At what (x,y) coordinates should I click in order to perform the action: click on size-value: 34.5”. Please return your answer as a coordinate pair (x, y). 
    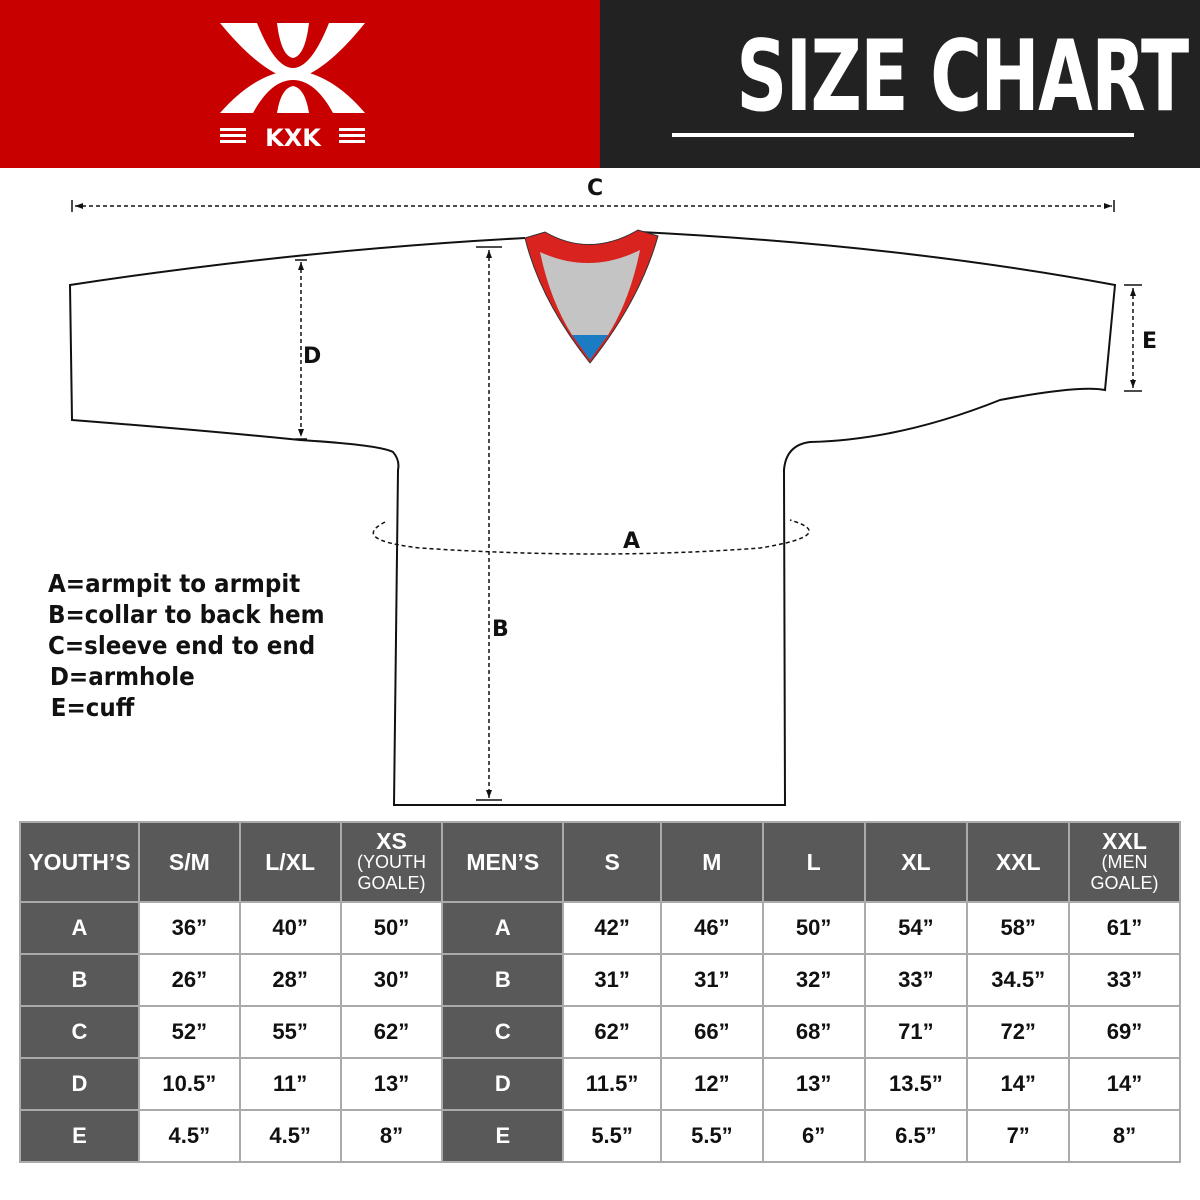
    Looking at the image, I should click on (1018, 980).